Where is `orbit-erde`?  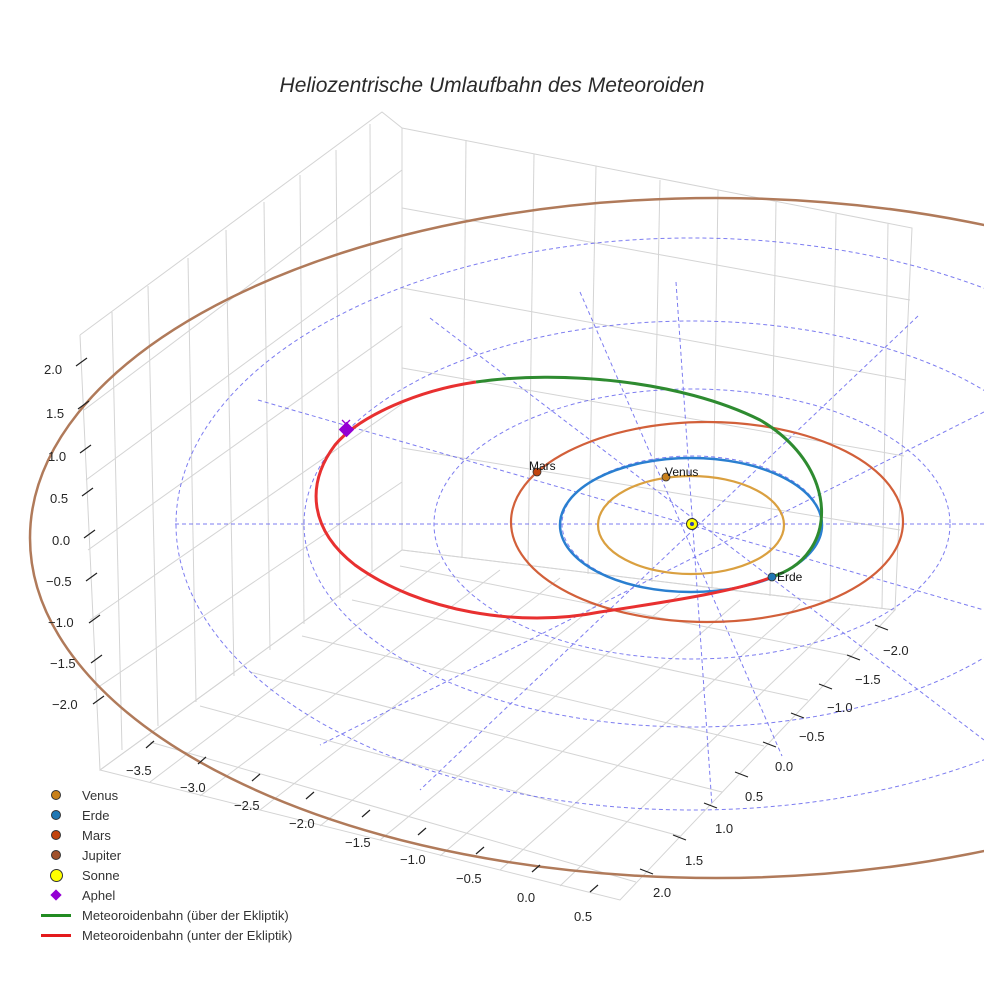
orbit-erde is located at coordinates (691, 525).